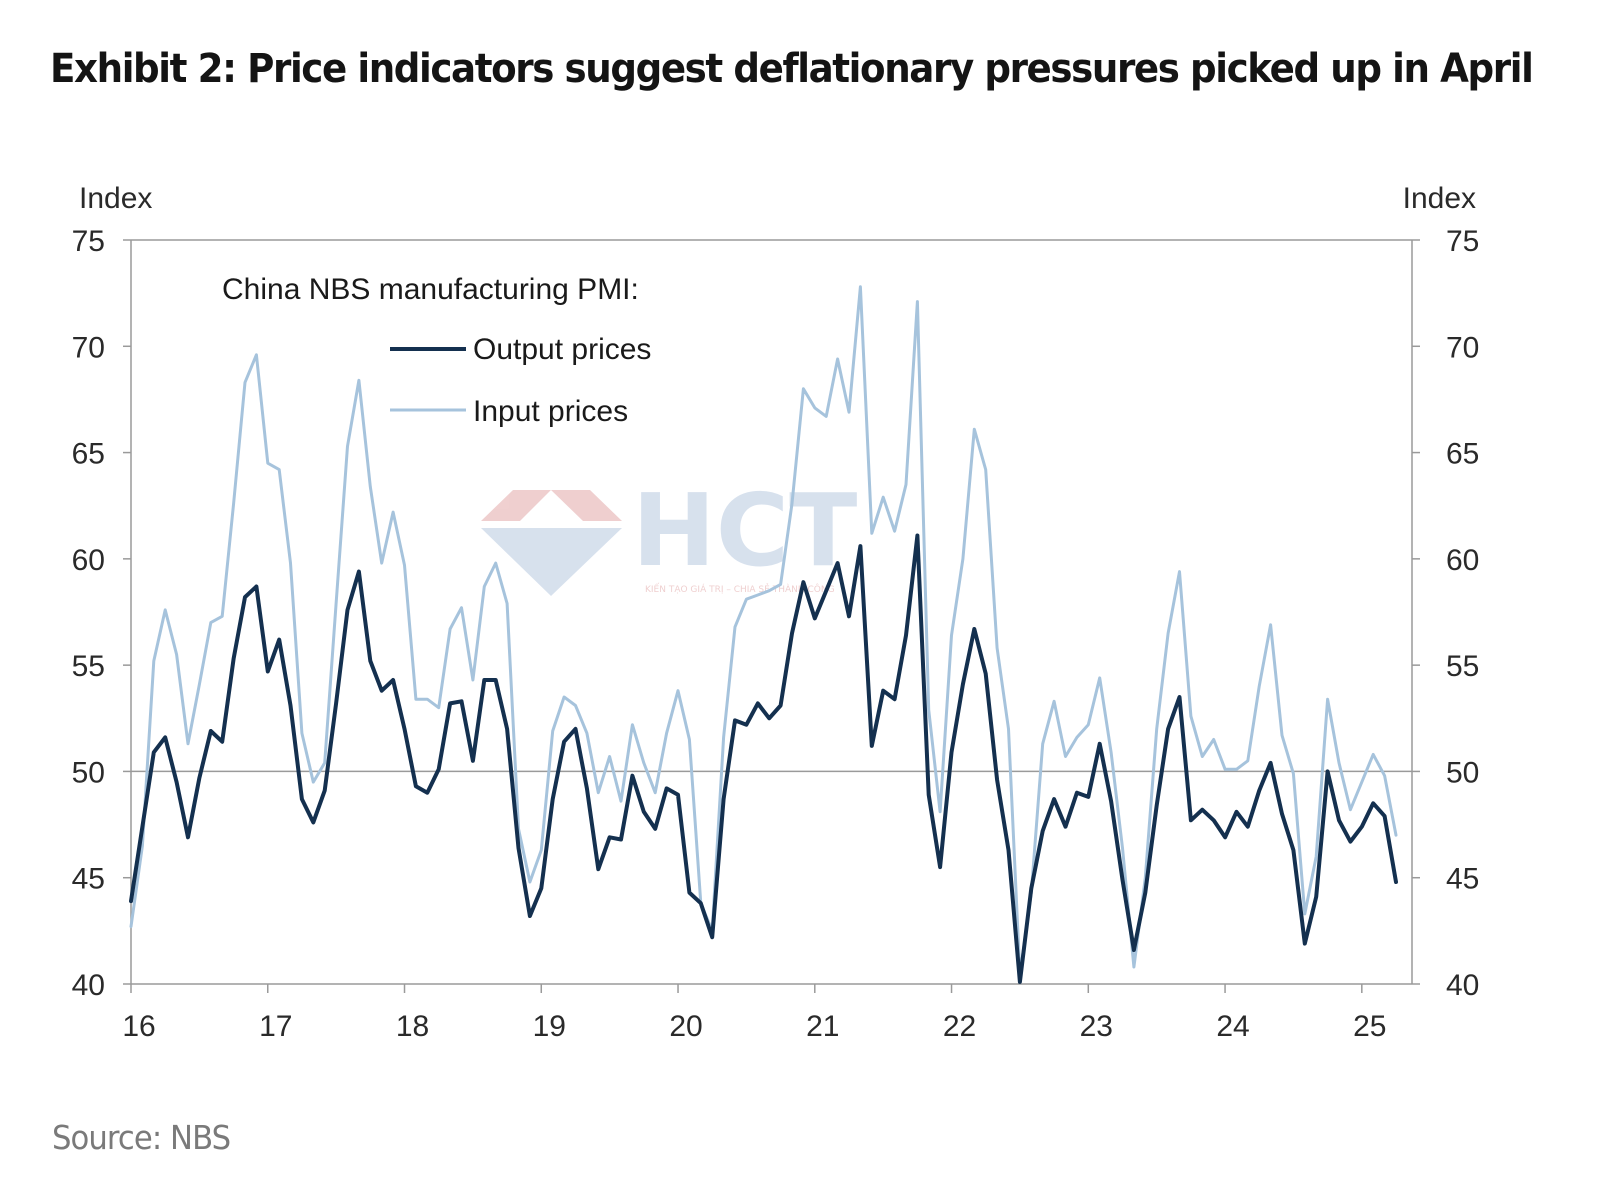  I want to click on legend-label-input-prices: Input prices, so click(550, 411).